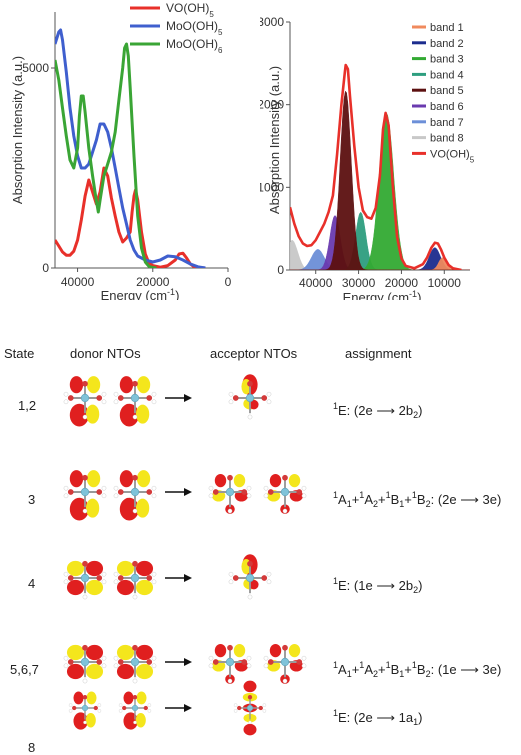 The image size is (521, 755). What do you see at coordinates (378, 353) in the screenshot?
I see `header-assignment: assignment` at bounding box center [378, 353].